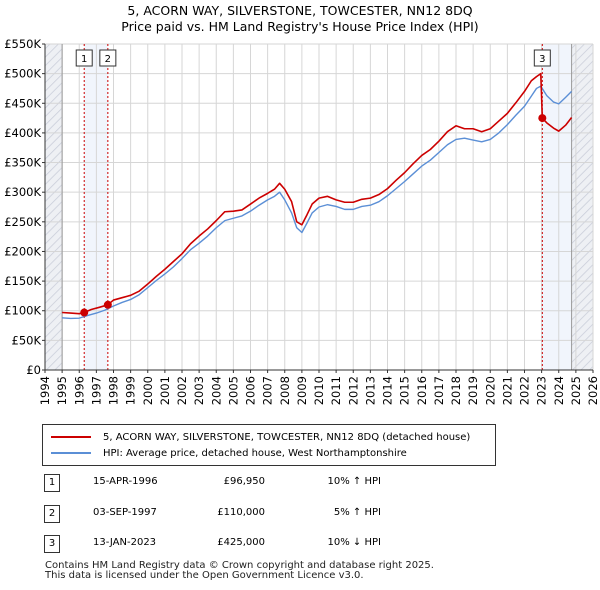 The height and width of the screenshot is (590, 600). What do you see at coordinates (439, 390) in the screenshot?
I see `x-tick-label: 2017` at bounding box center [439, 390].